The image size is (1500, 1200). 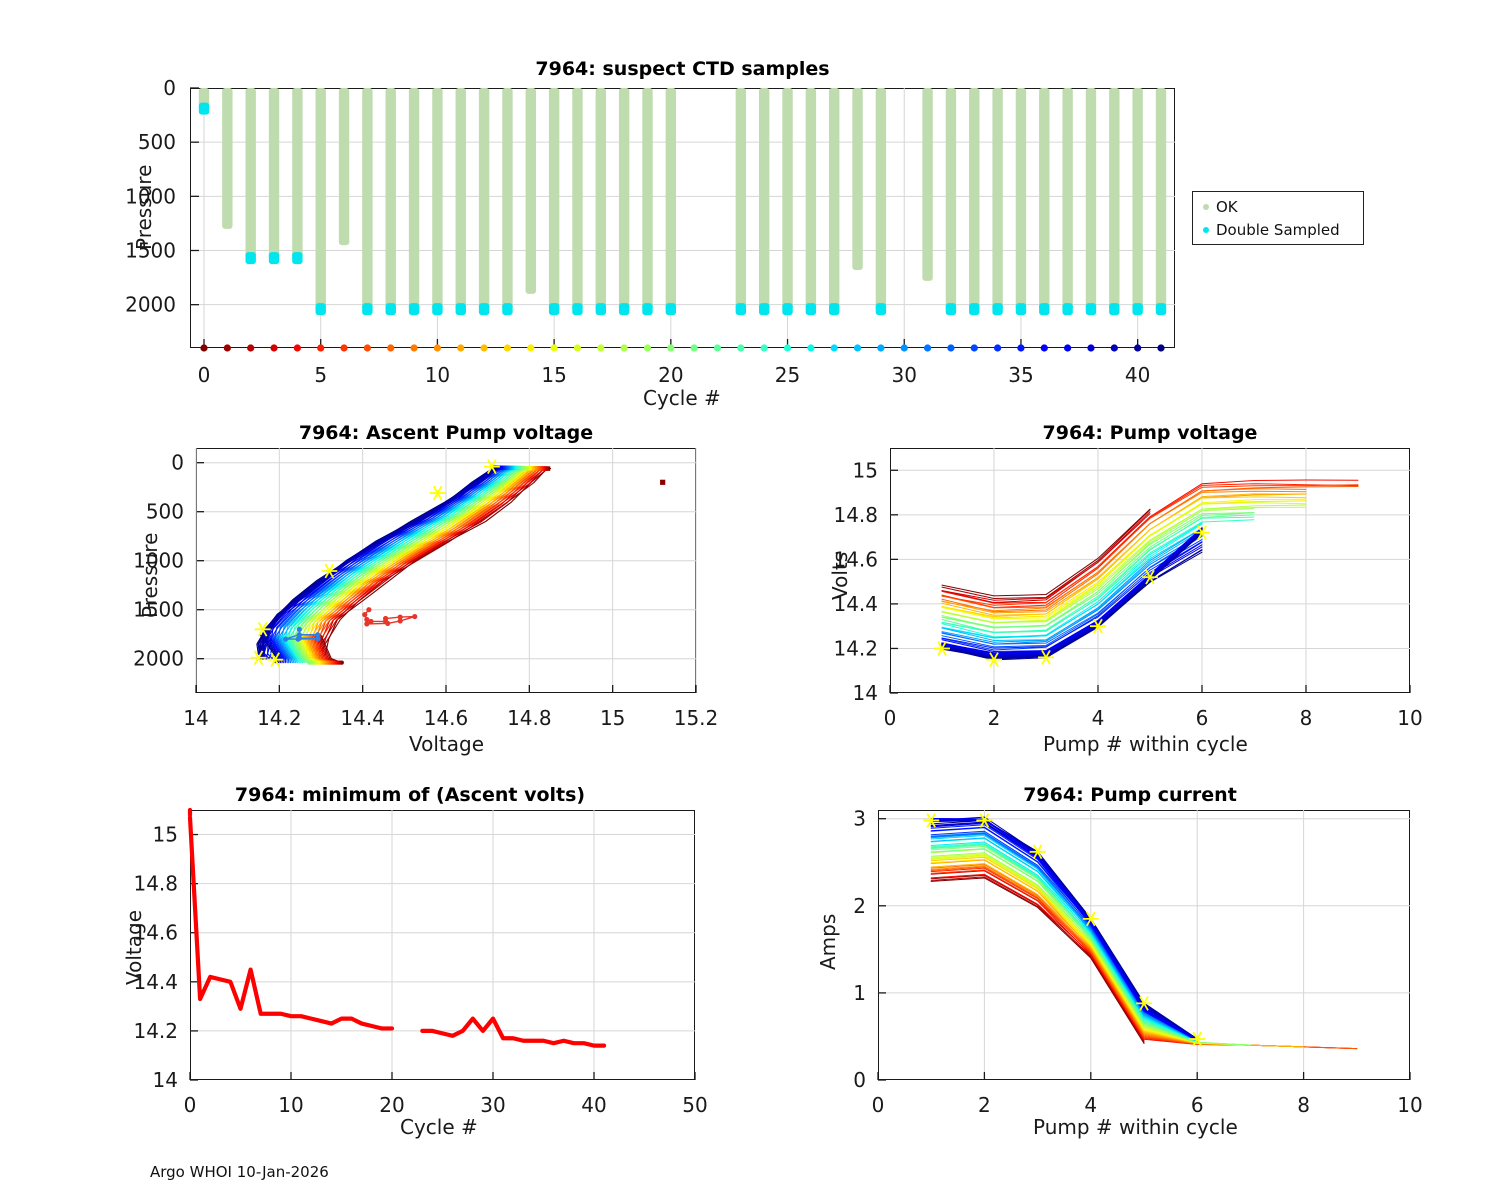 I want to click on pump-current-canvas: 0 1 2 3 0 2 4 6 8 10, so click(x=1137, y=962).